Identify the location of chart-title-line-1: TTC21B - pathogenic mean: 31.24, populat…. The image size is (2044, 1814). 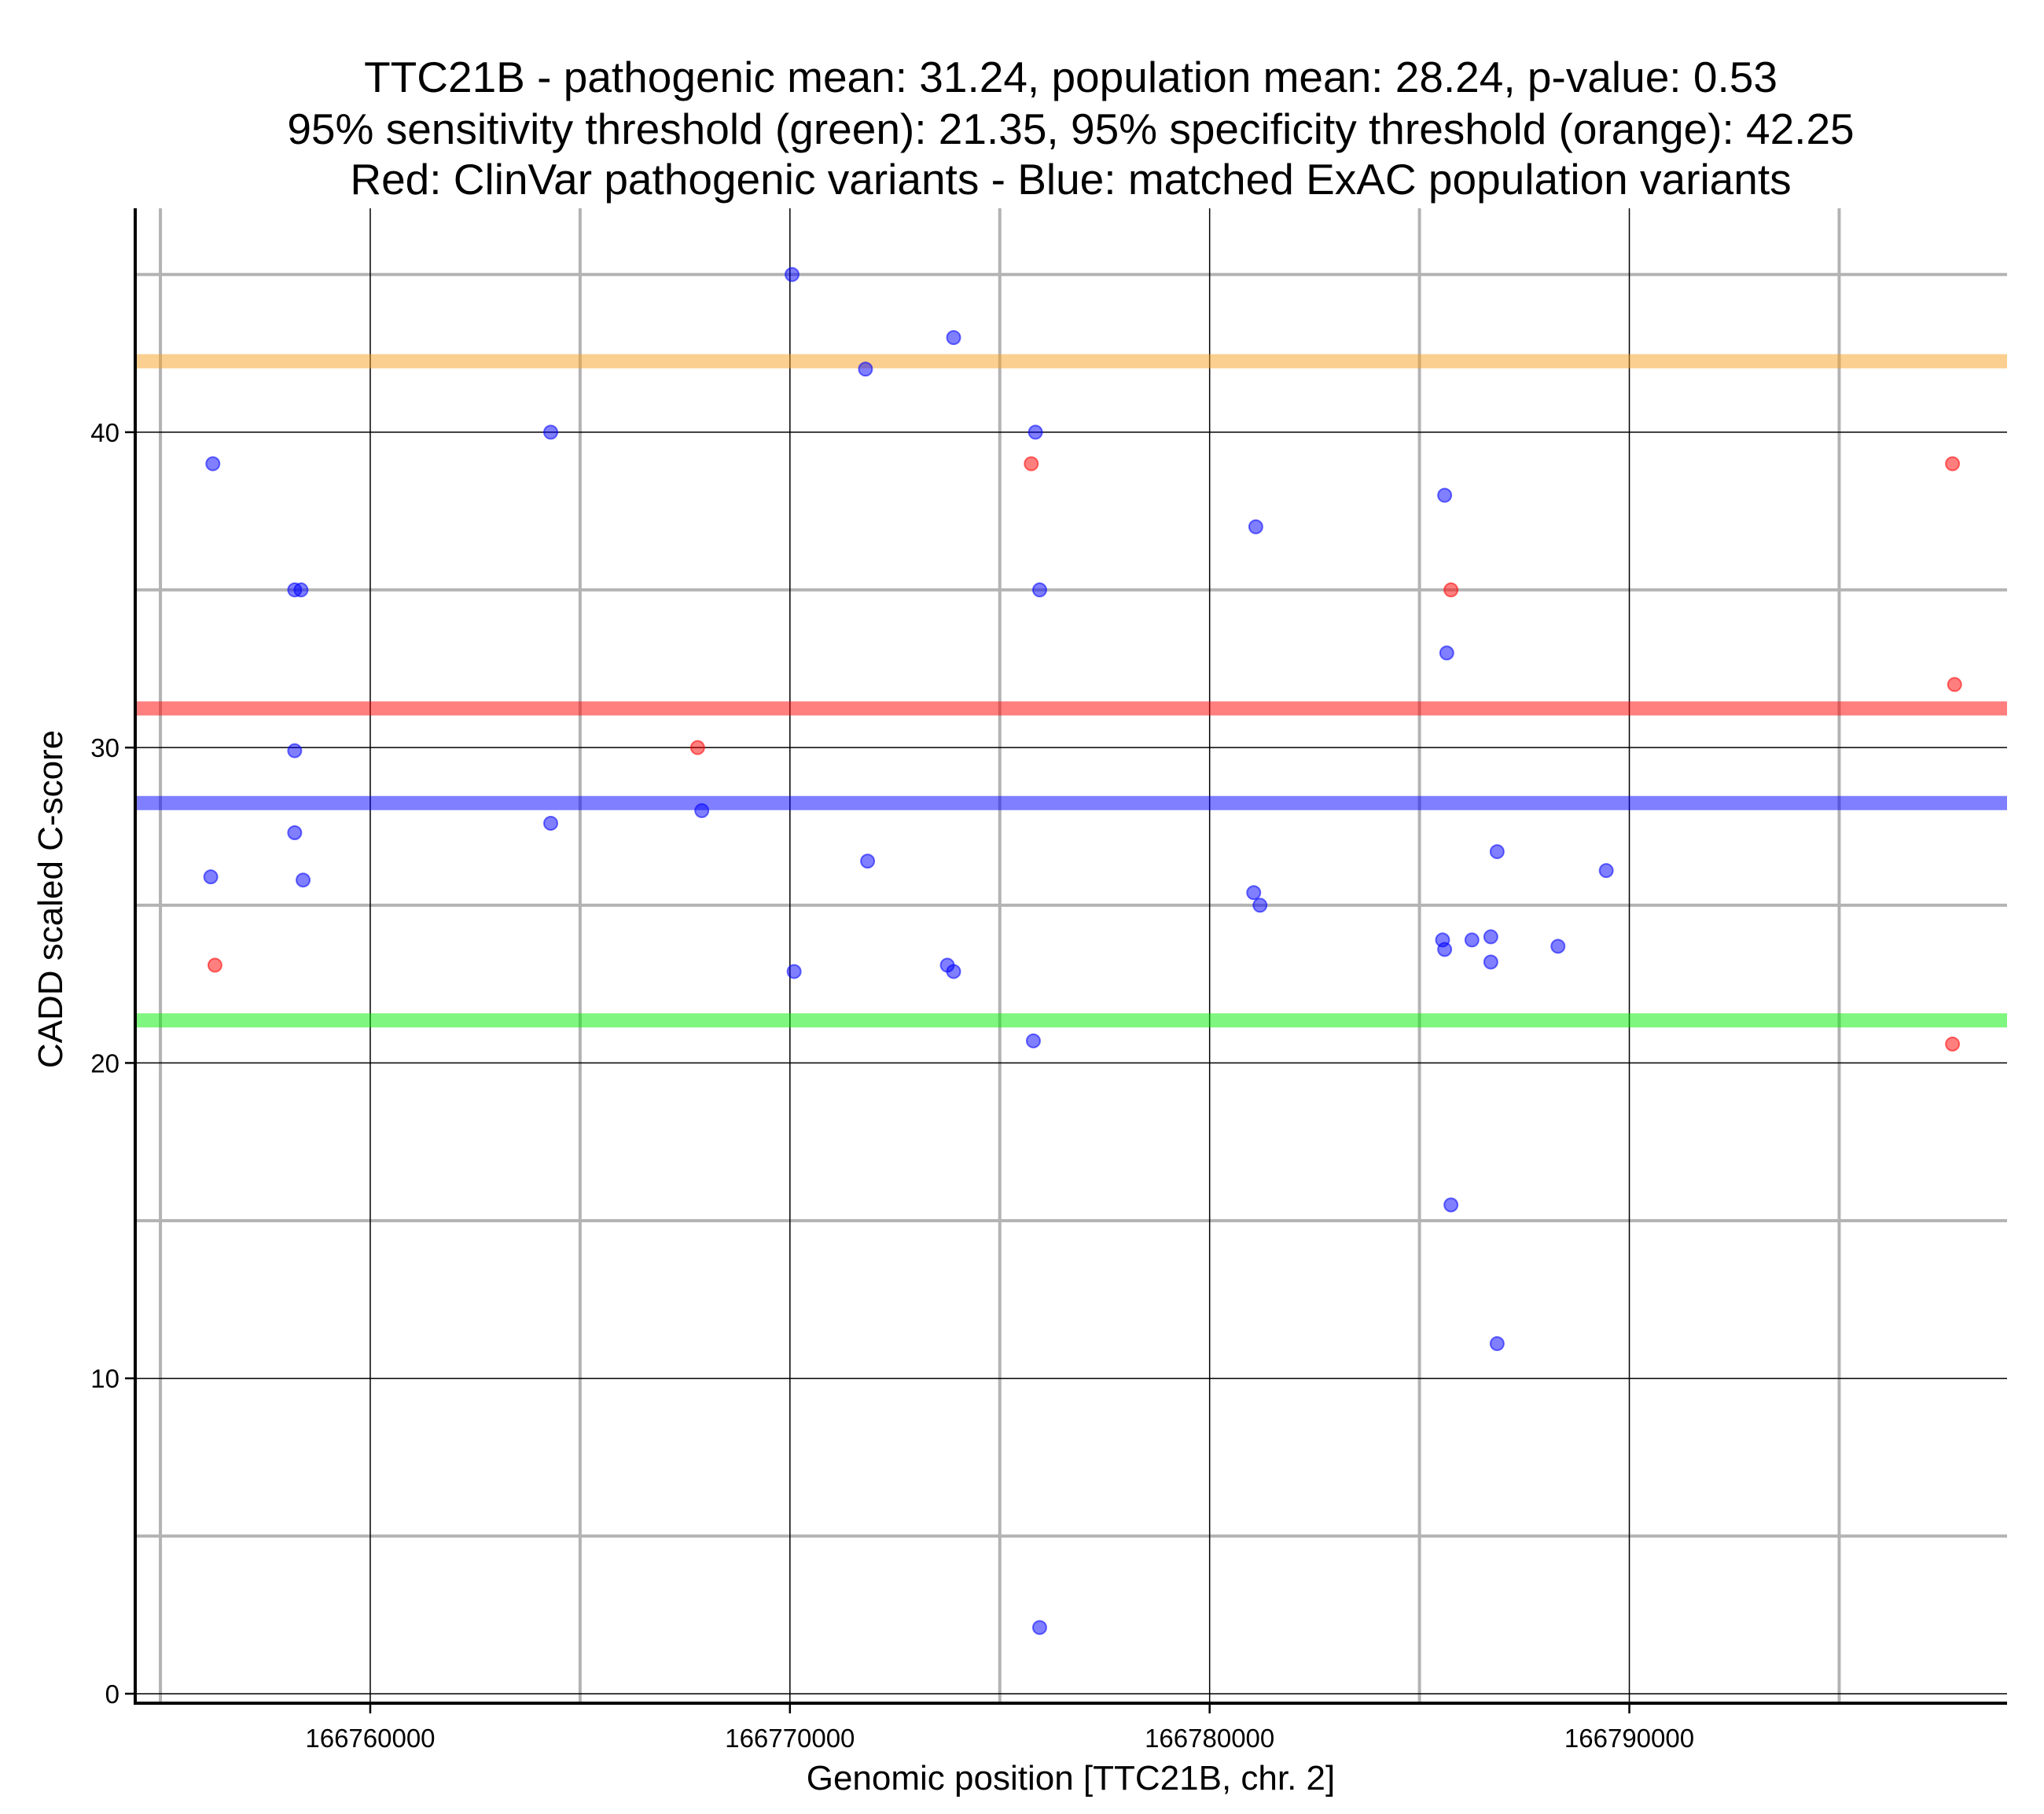
(1071, 77).